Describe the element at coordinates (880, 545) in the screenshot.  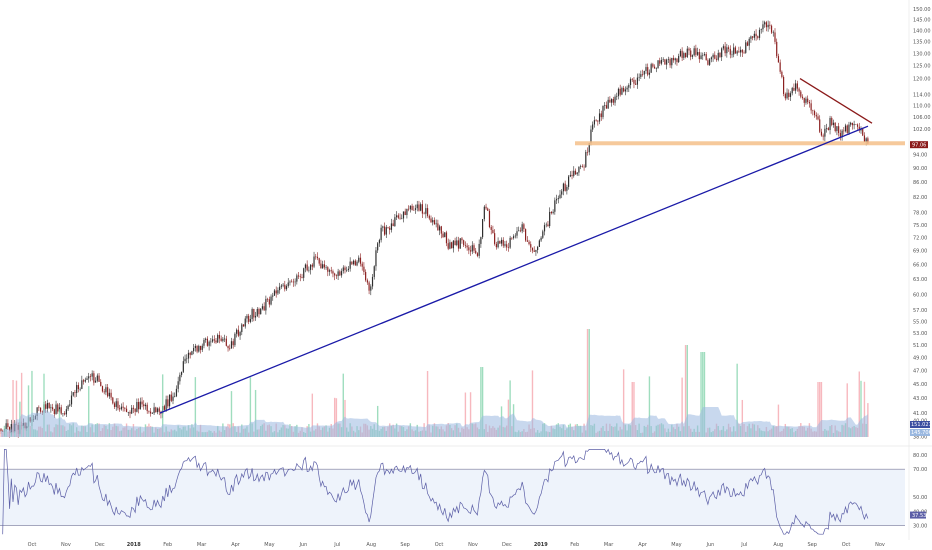
I see `time-tick-label: Nov` at that location.